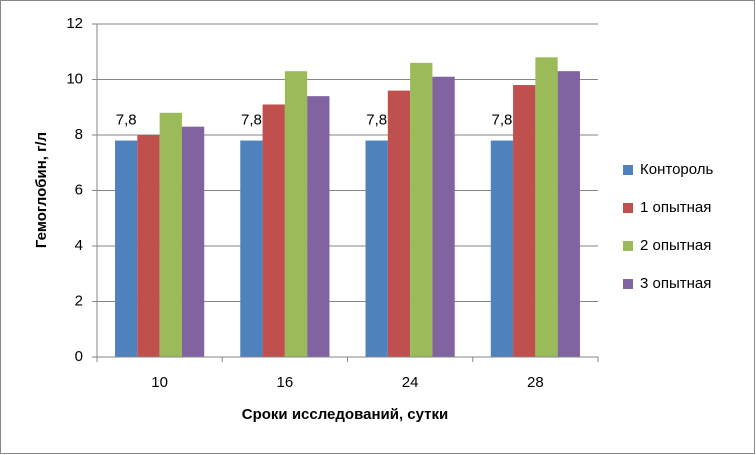 The image size is (756, 455). I want to click on y-tick-label: 10, so click(74, 78).